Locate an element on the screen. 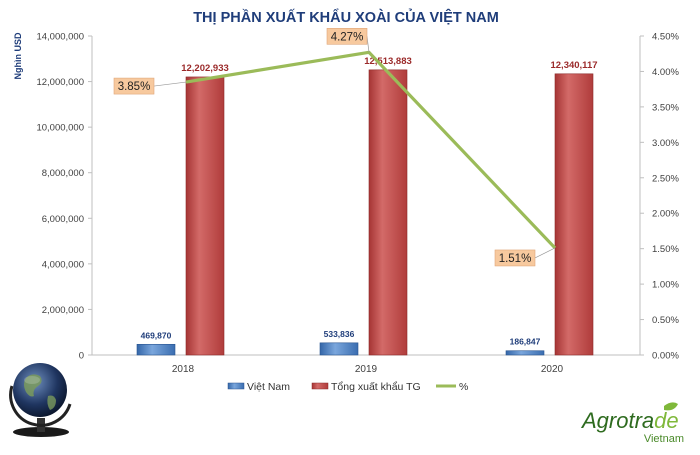  right-tick-label: 4.50% is located at coordinates (665, 37).